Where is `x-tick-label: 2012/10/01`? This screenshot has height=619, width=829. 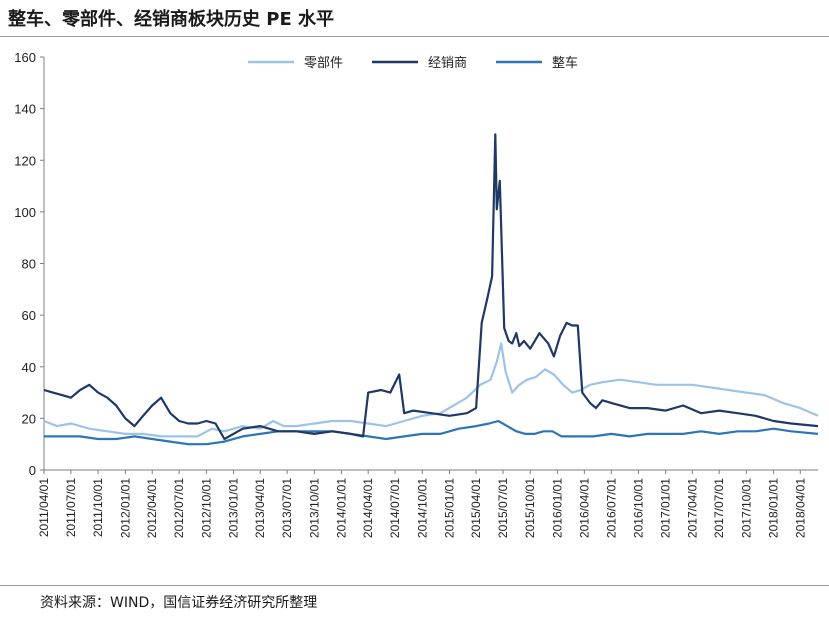
x-tick-label: 2012/10/01 is located at coordinates (206, 508).